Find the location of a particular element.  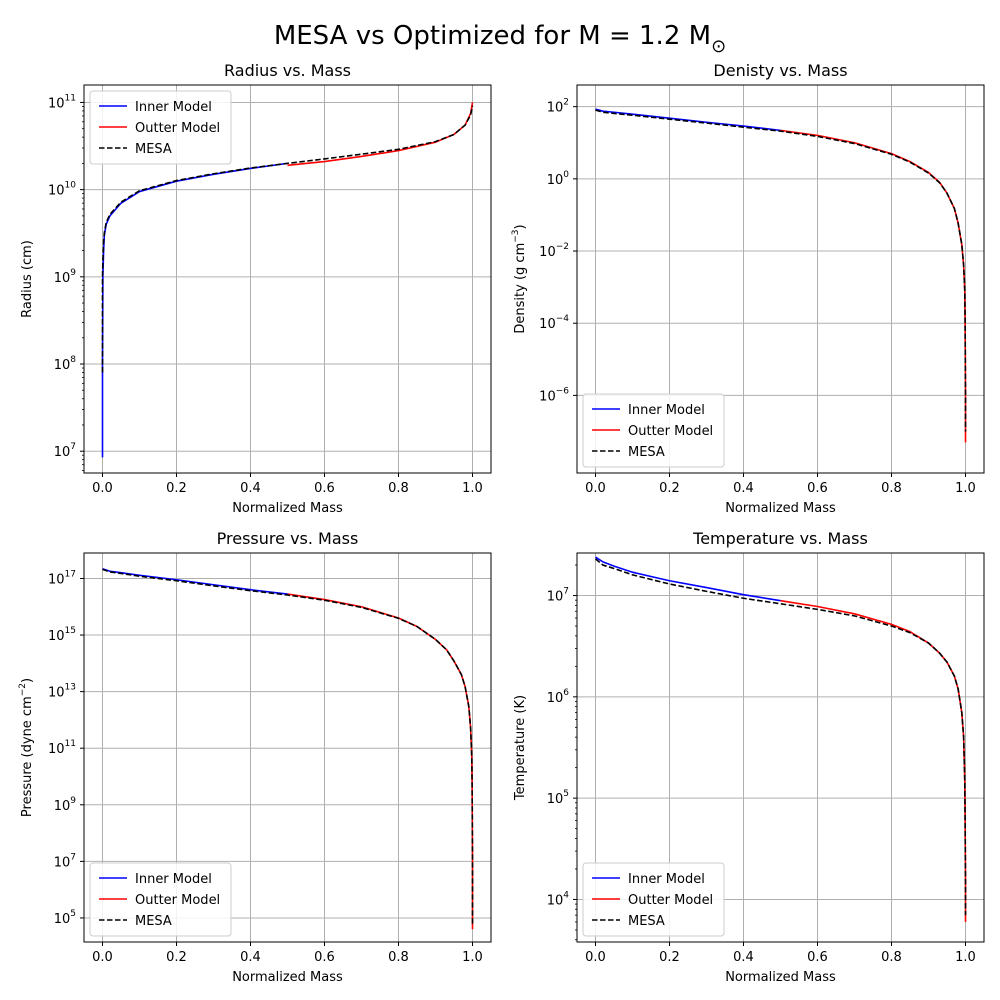

plot-title: Denisty vs. Mass is located at coordinates (780, 70).